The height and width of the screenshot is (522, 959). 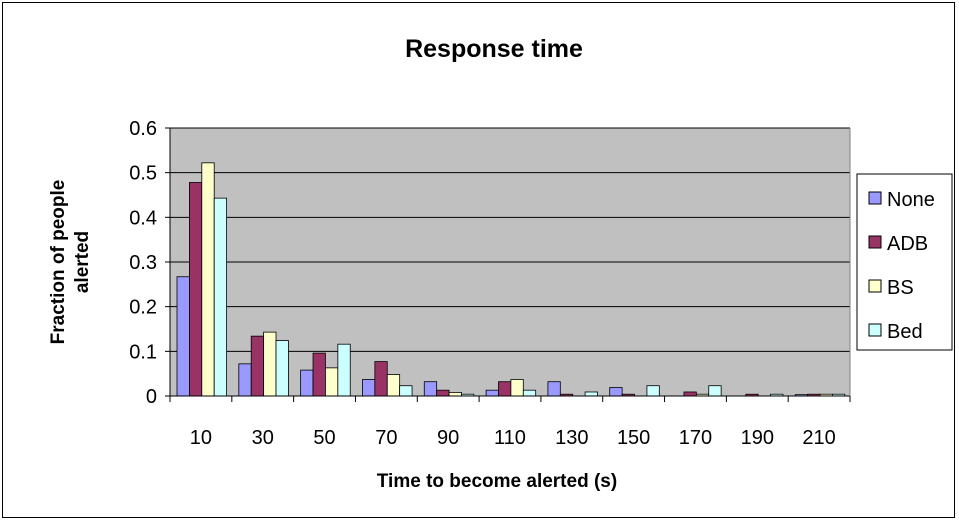 I want to click on x-tick-label: 30, so click(x=263, y=438).